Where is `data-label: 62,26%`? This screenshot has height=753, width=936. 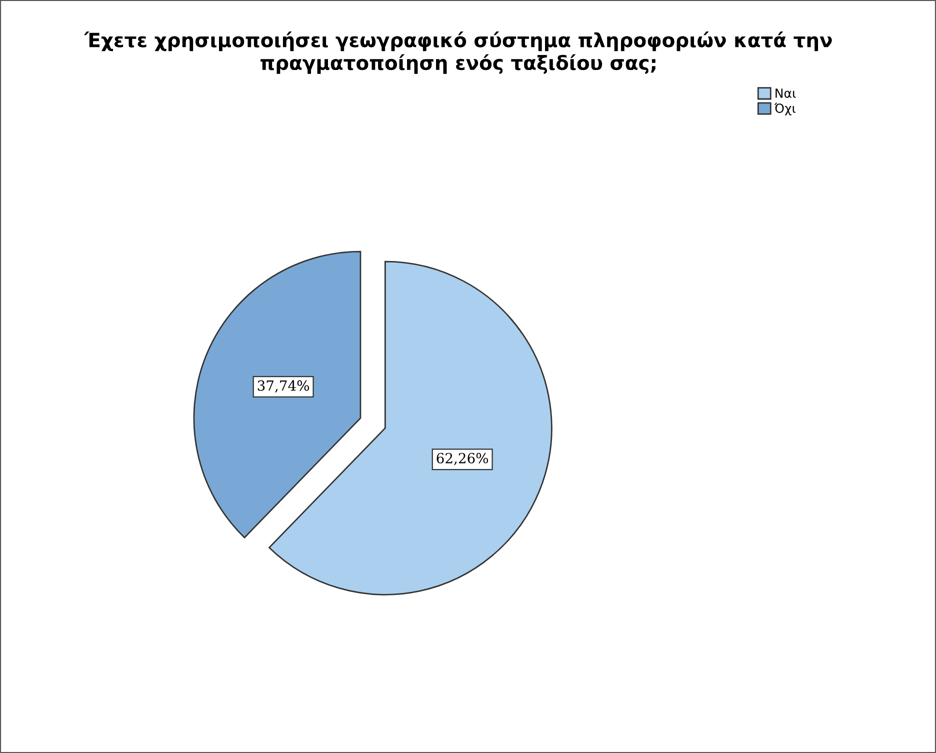 data-label: 62,26% is located at coordinates (462, 459).